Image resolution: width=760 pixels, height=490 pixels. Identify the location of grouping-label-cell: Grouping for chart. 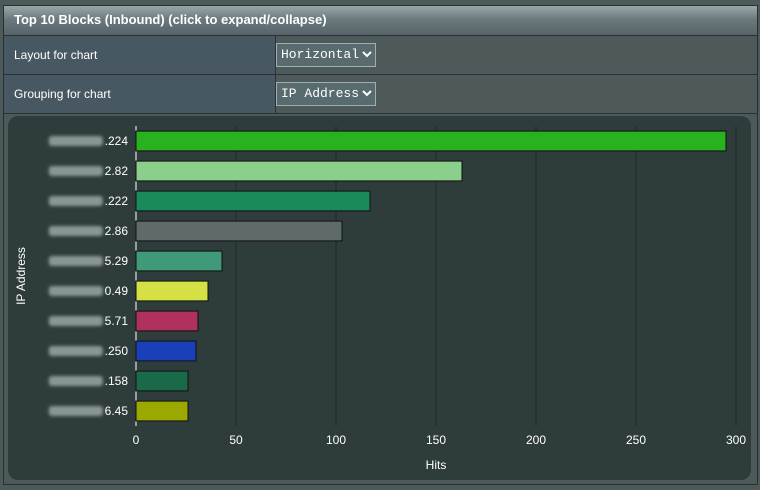
(140, 94).